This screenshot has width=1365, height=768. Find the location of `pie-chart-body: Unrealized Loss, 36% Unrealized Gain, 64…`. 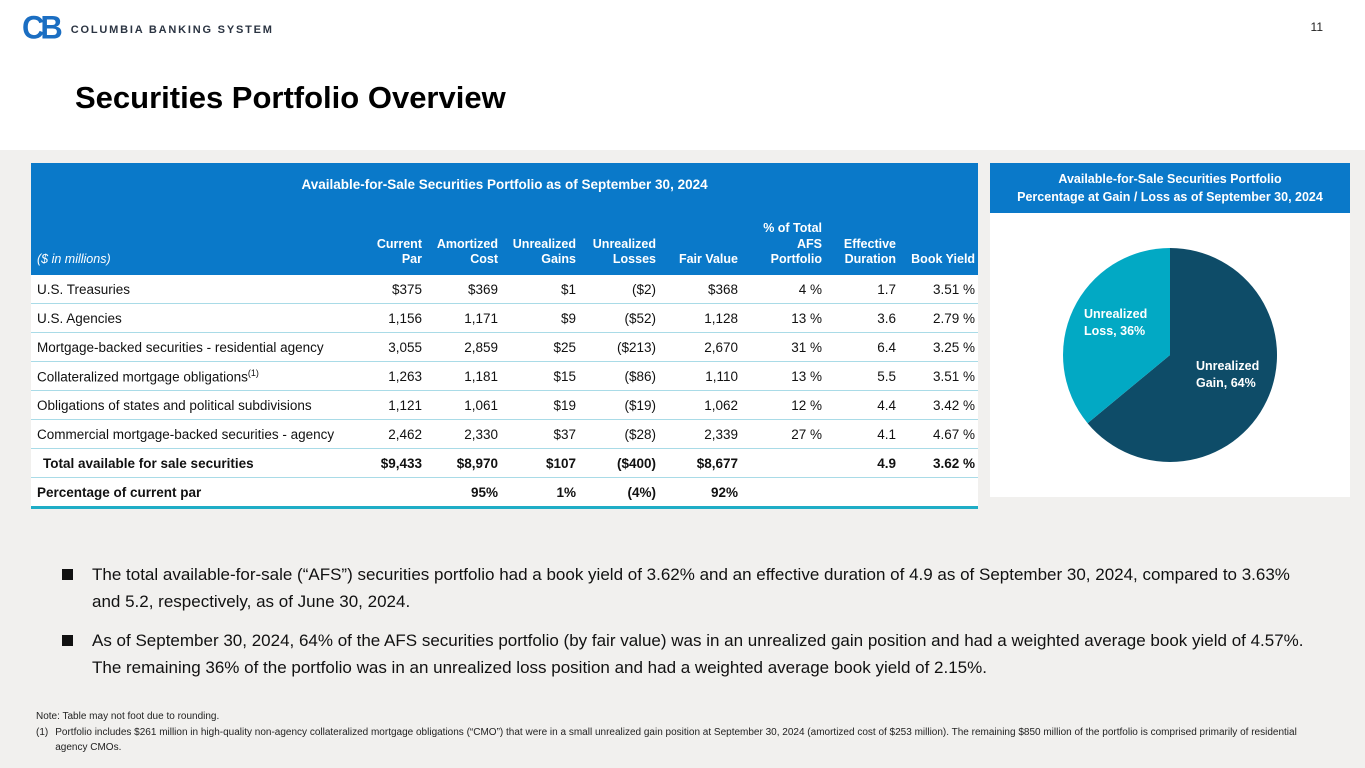

pie-chart-body: Unrealized Loss, 36% Unrealized Gain, 64… is located at coordinates (1170, 355).